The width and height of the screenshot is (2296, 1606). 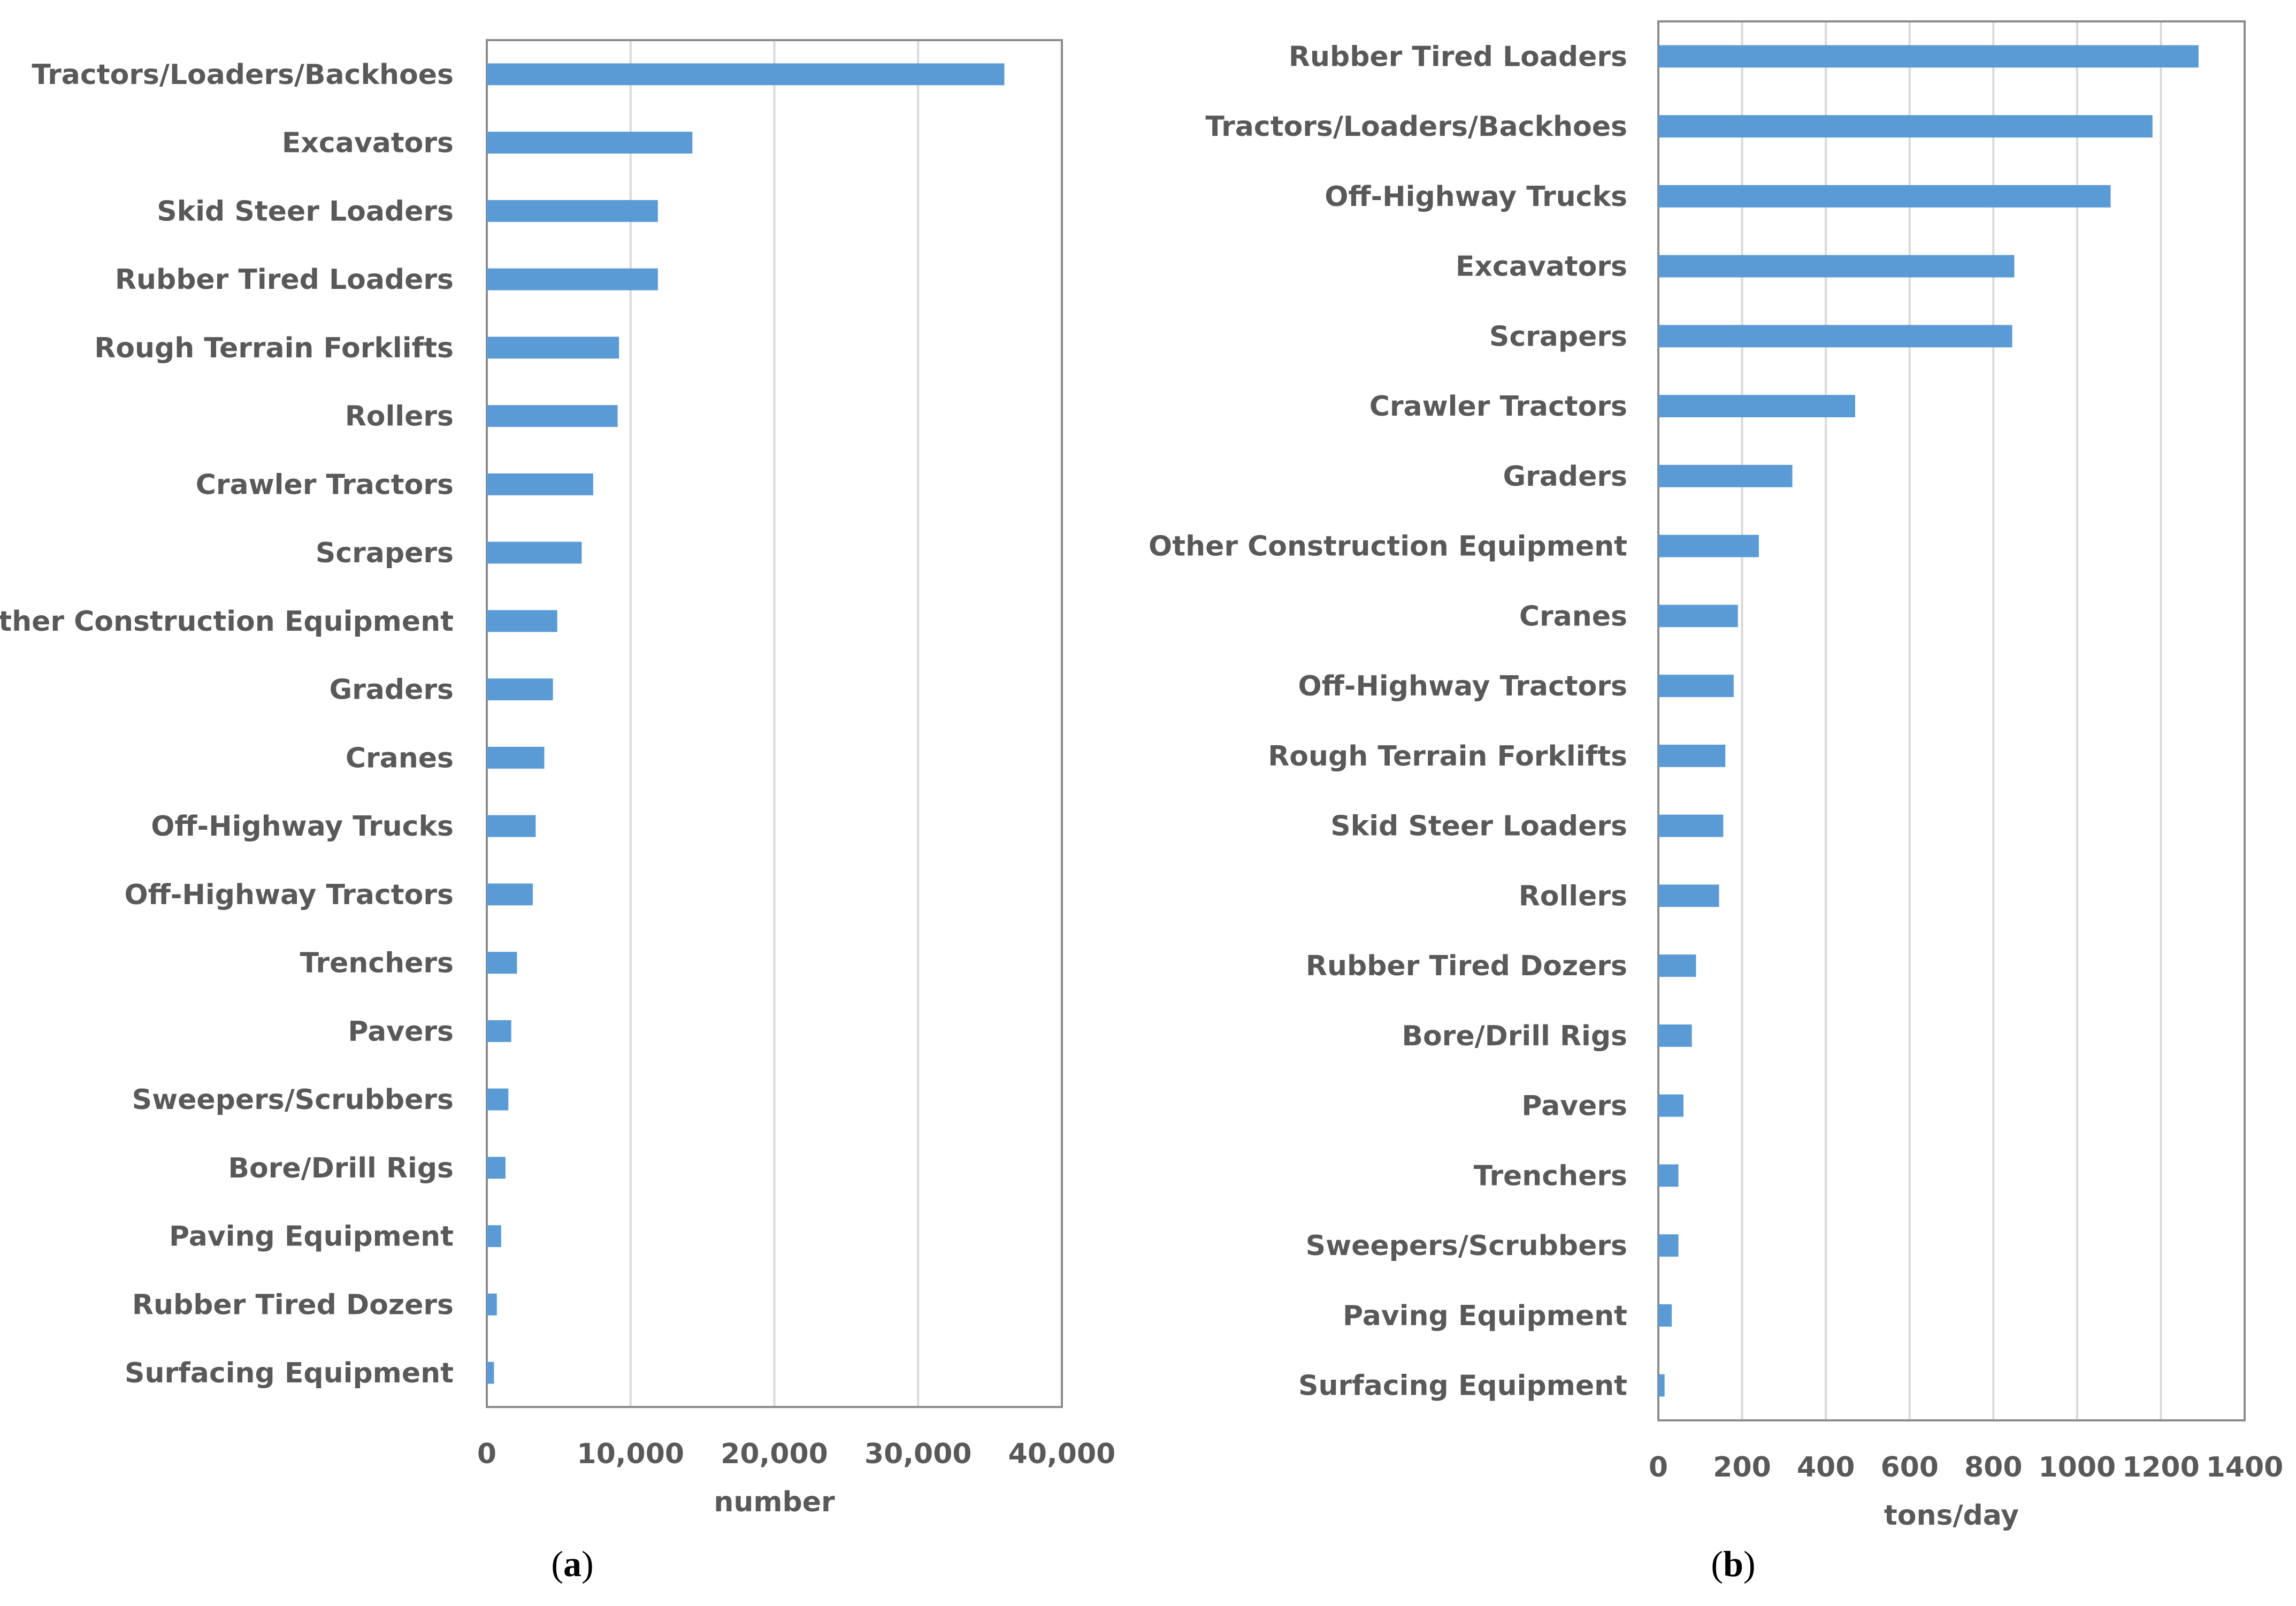 What do you see at coordinates (302, 826) in the screenshot?
I see `chart-a-category-label: Off-Highway Trucks` at bounding box center [302, 826].